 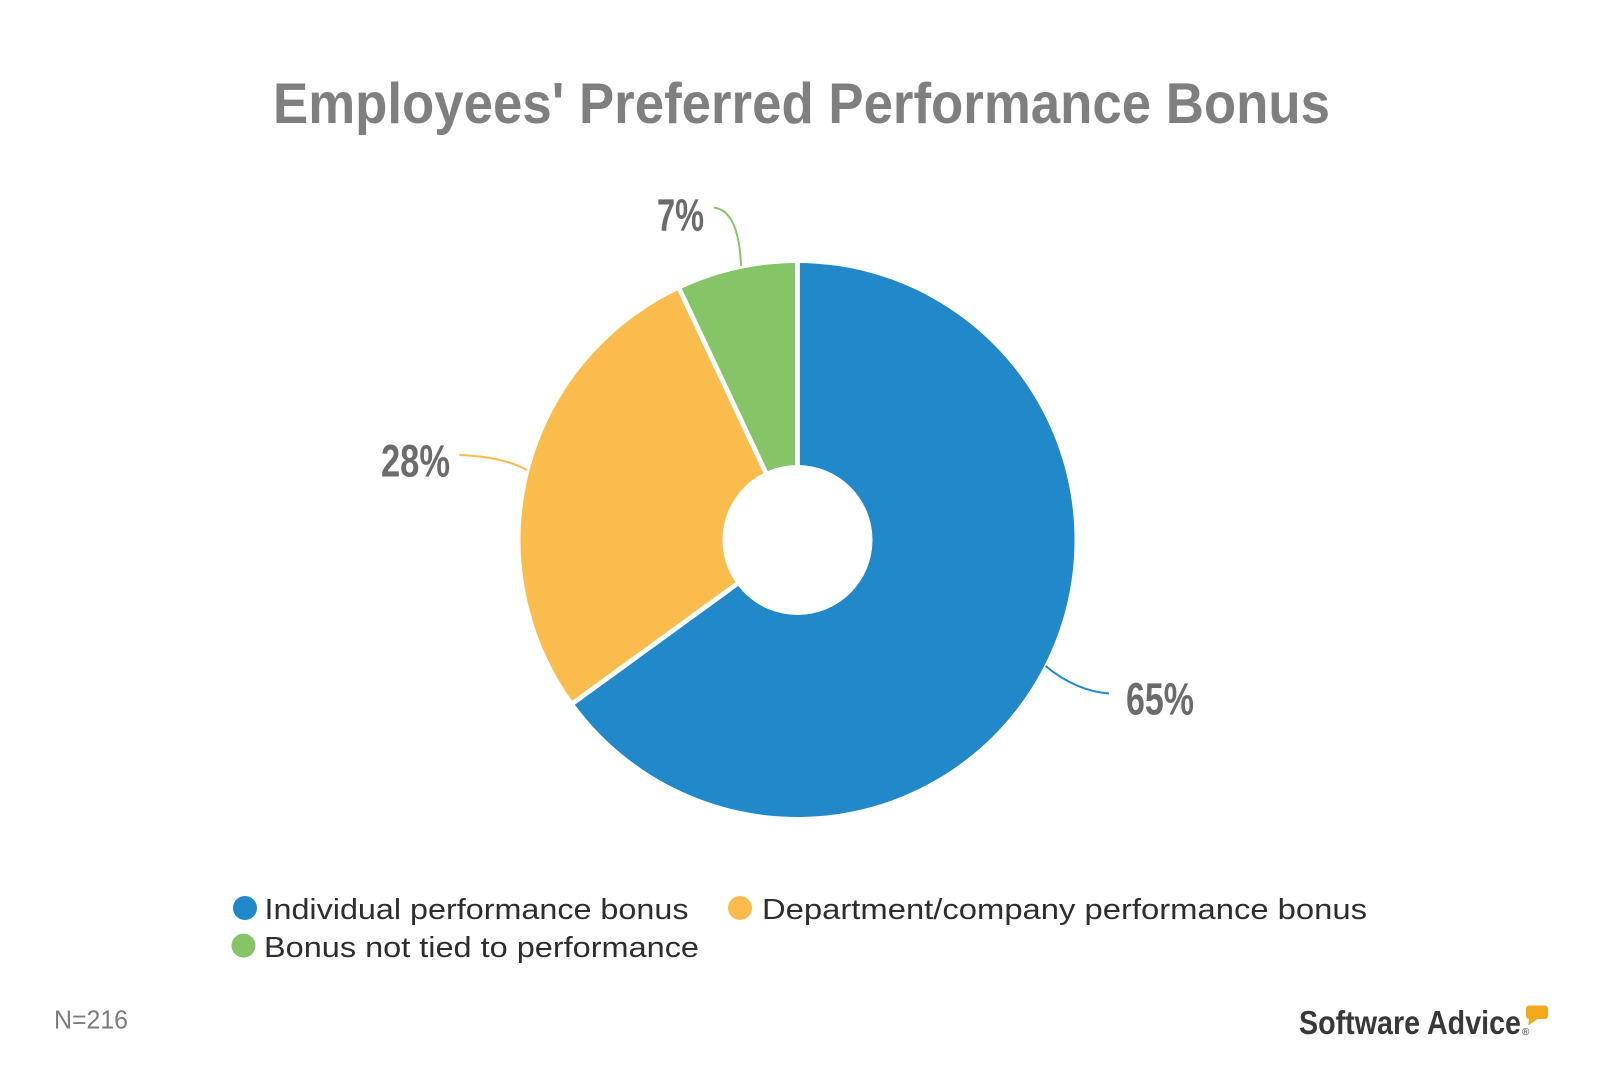 I want to click on svg-text: 65%, so click(x=1160, y=699).